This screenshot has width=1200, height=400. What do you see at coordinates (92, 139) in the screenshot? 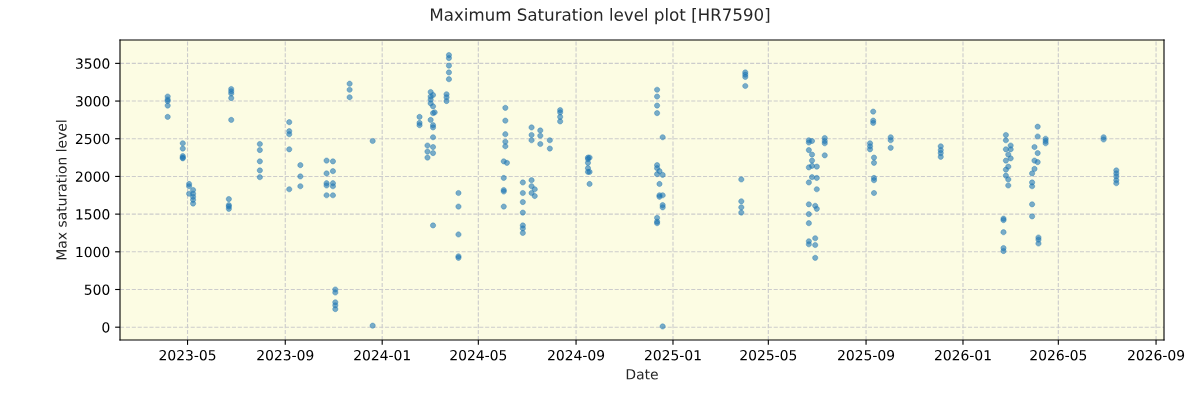
I see `y-tick-label: 2500` at bounding box center [92, 139].